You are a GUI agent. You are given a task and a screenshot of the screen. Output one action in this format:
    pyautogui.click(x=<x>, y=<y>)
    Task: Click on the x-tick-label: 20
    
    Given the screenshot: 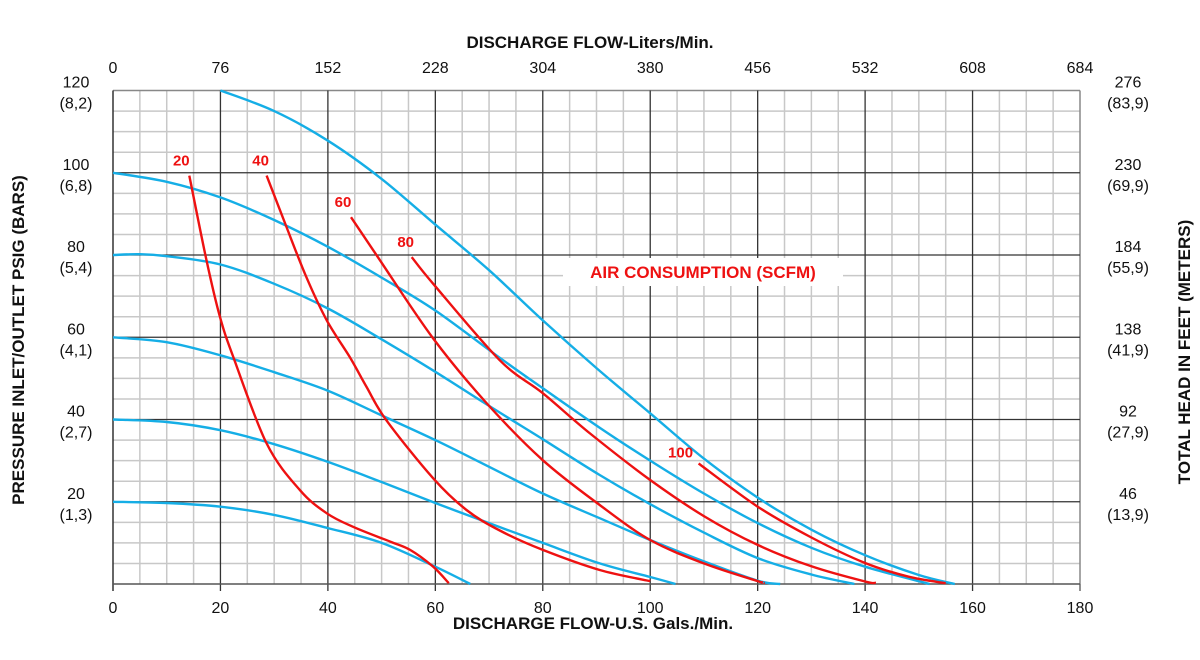 What is the action you would take?
    pyautogui.click(x=221, y=608)
    